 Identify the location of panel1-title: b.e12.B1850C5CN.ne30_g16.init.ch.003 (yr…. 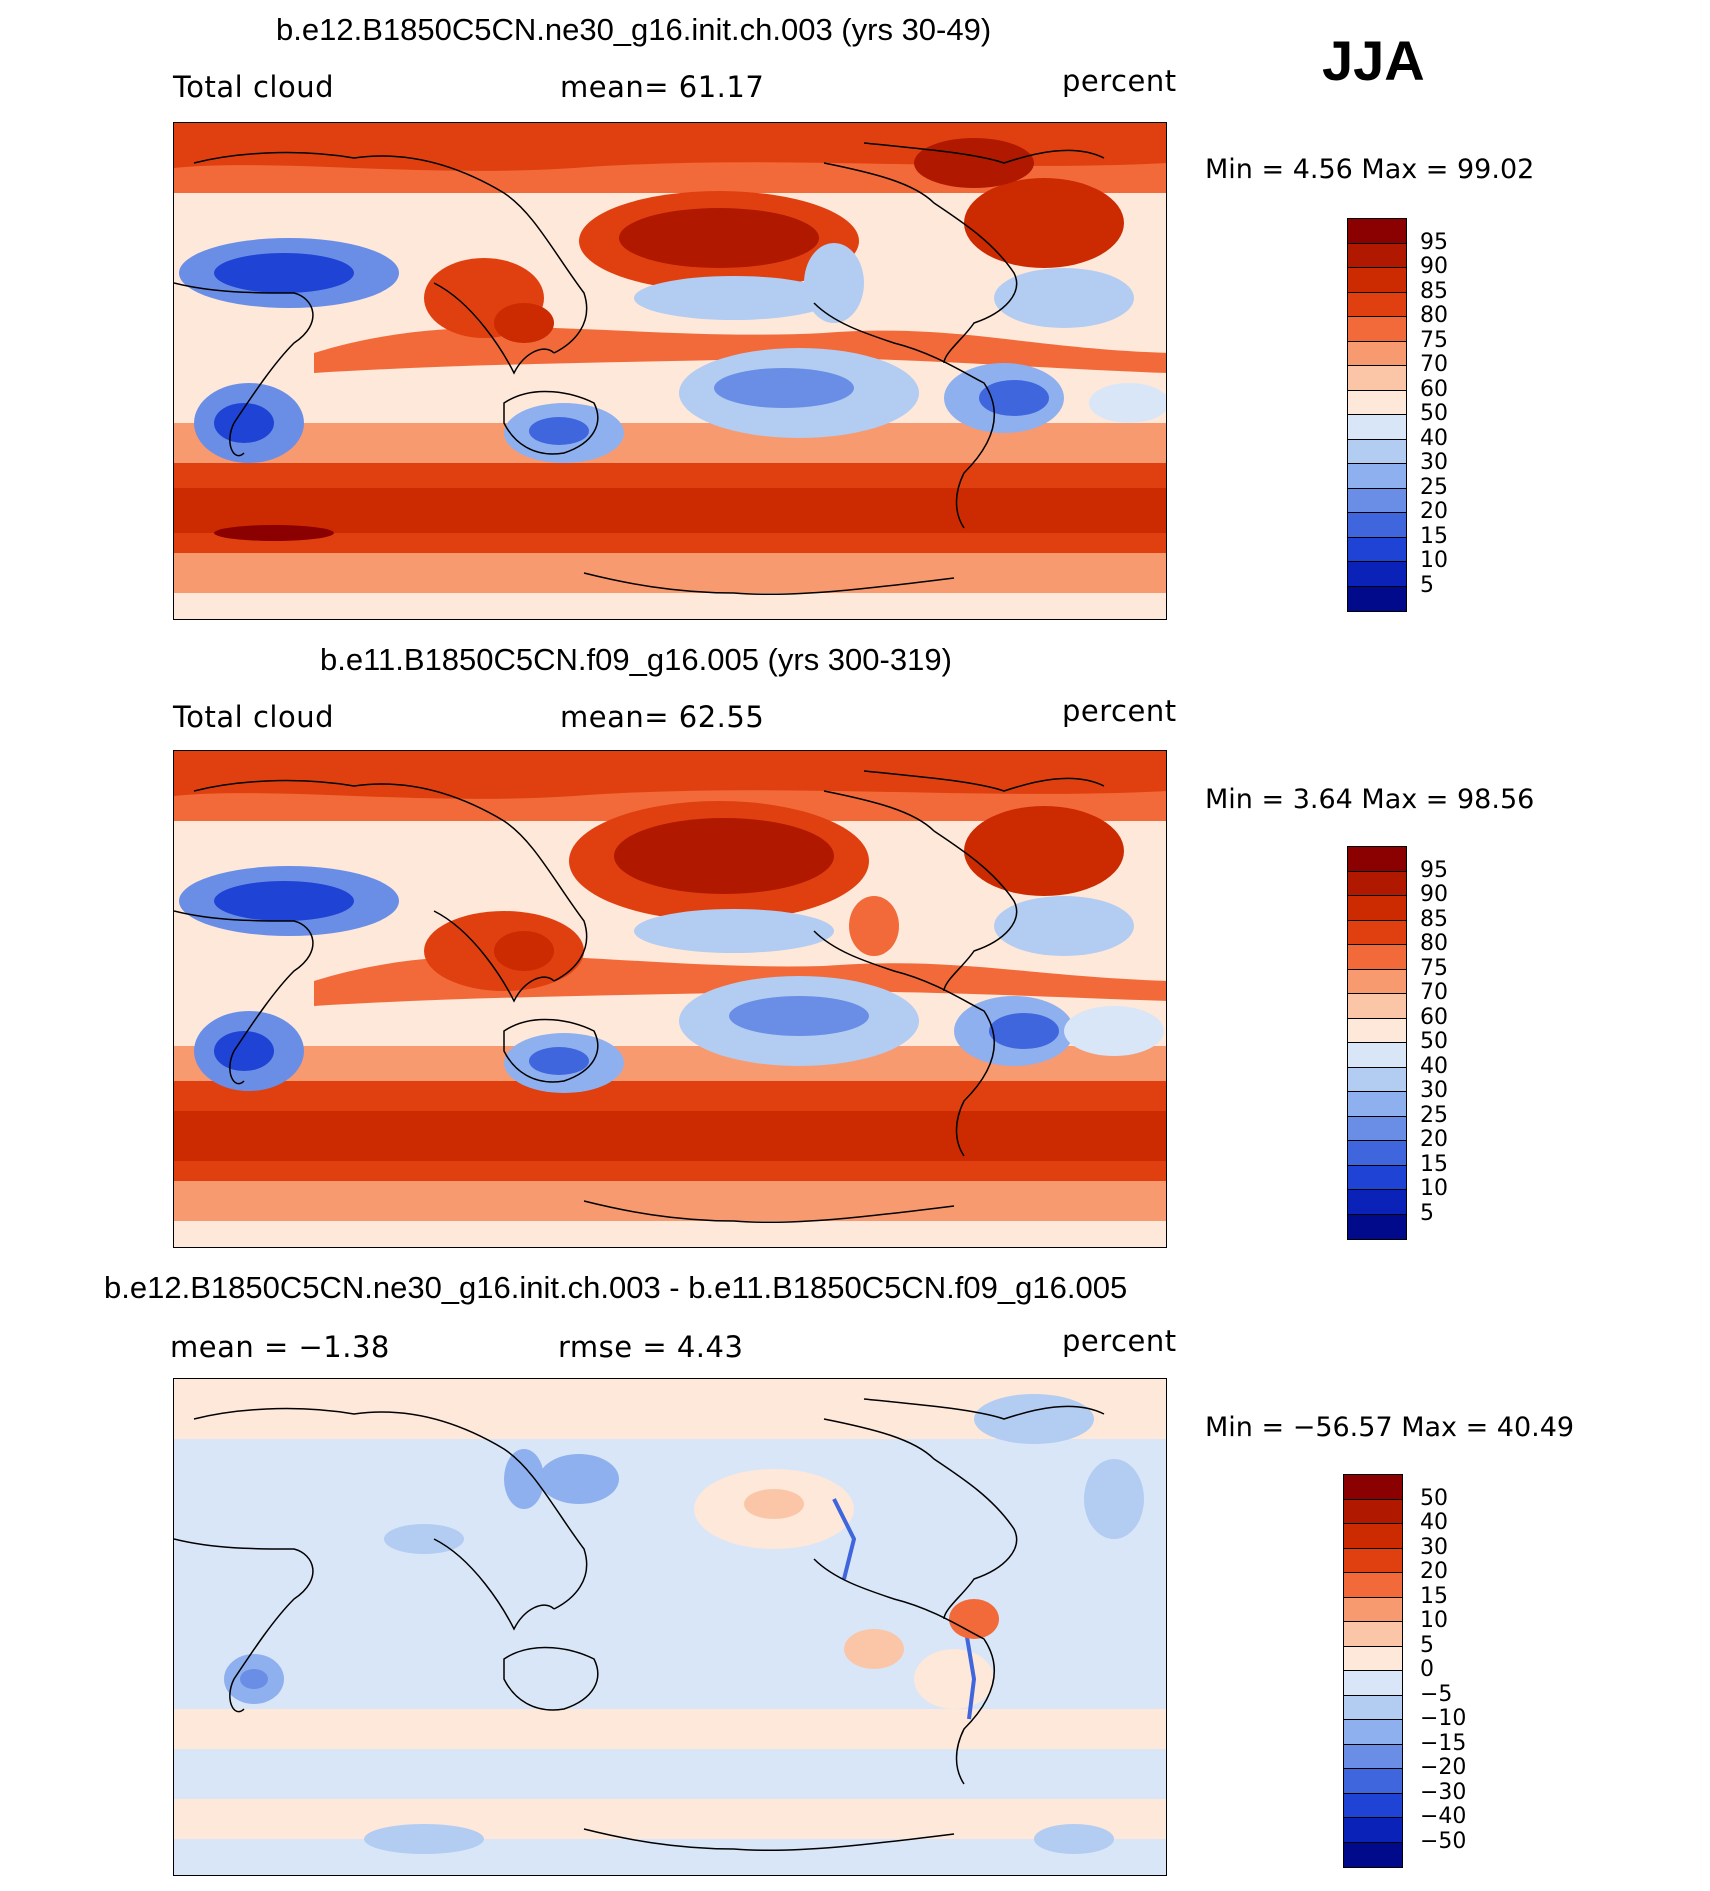
(634, 29).